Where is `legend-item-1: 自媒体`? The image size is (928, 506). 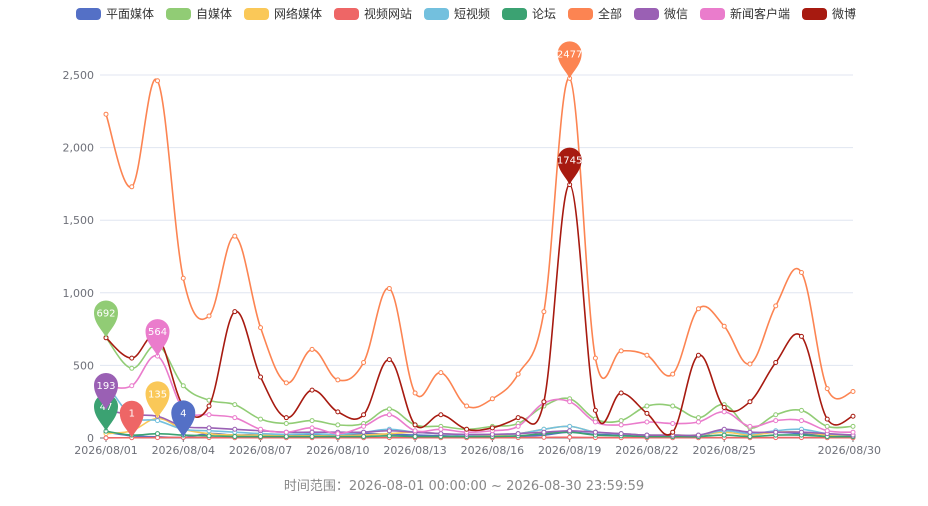
legend-item-1: 自媒体 is located at coordinates (199, 14).